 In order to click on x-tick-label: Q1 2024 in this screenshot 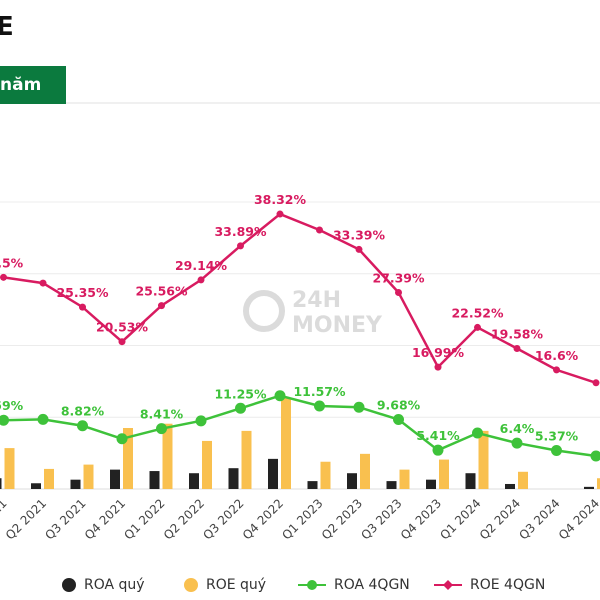, I will do `click(460, 519)`.